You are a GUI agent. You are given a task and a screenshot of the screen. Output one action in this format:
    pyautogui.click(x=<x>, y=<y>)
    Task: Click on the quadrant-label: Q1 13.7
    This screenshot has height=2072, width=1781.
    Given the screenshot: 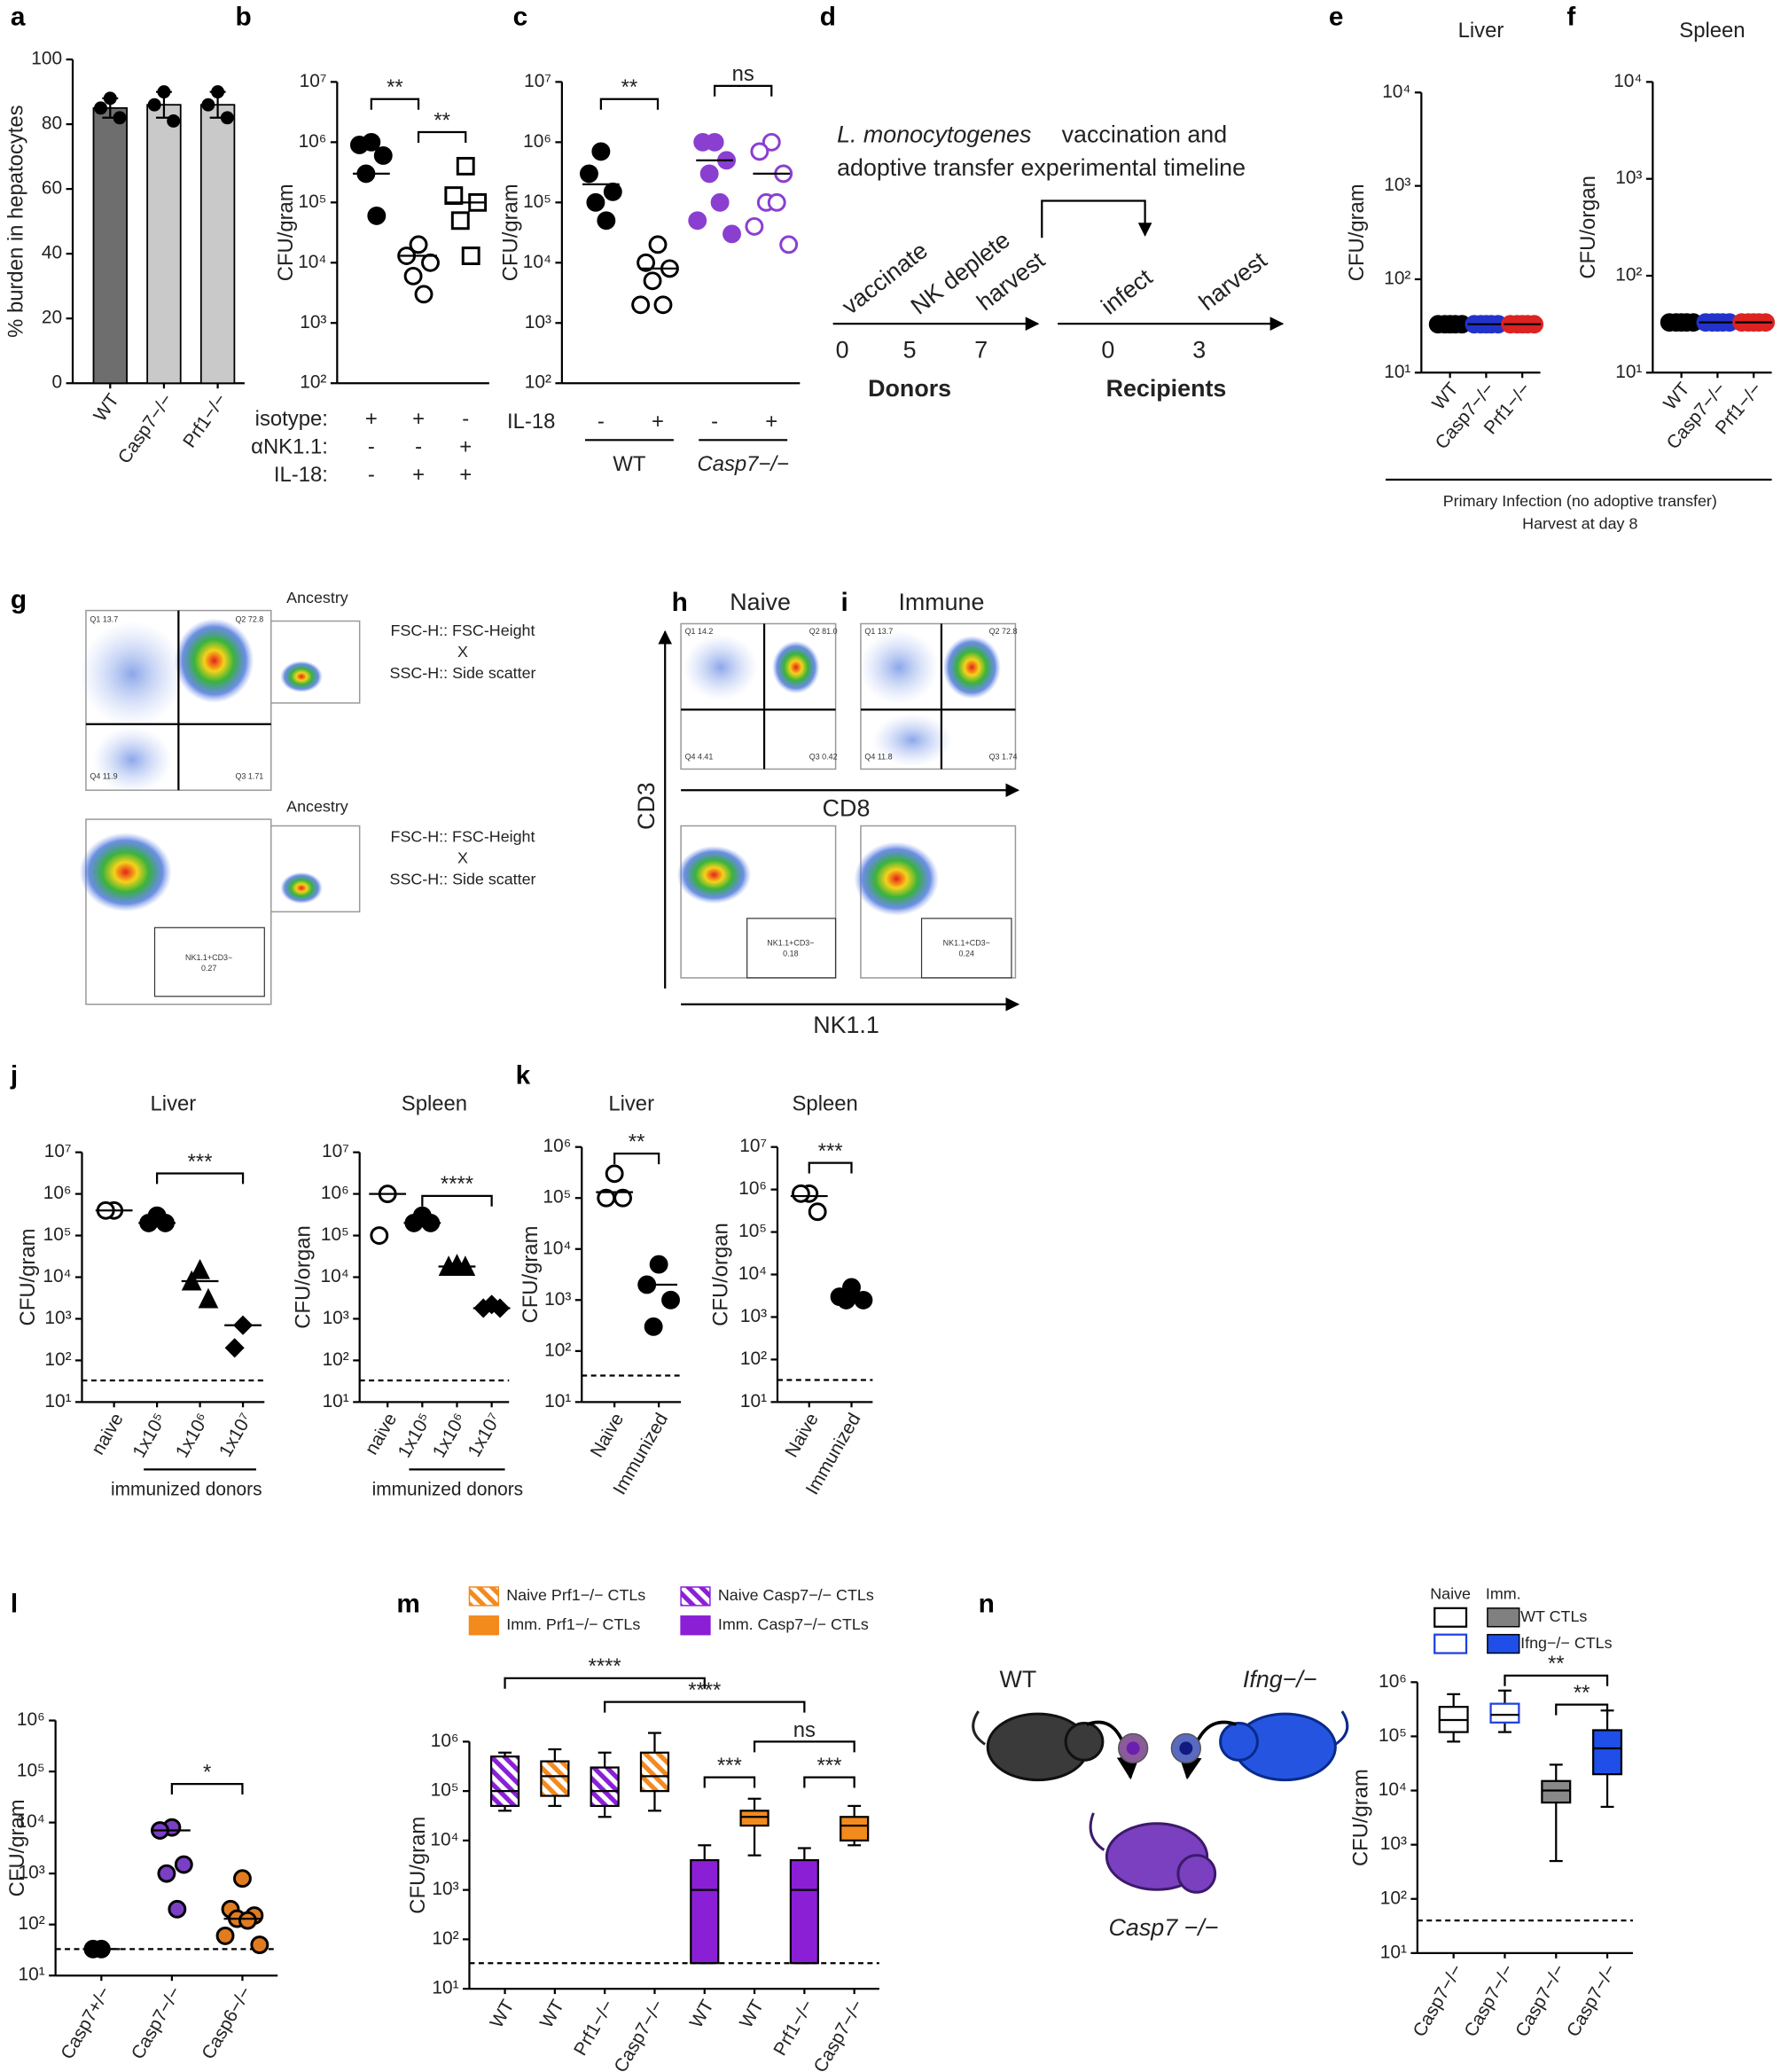 What is the action you would take?
    pyautogui.click(x=878, y=631)
    